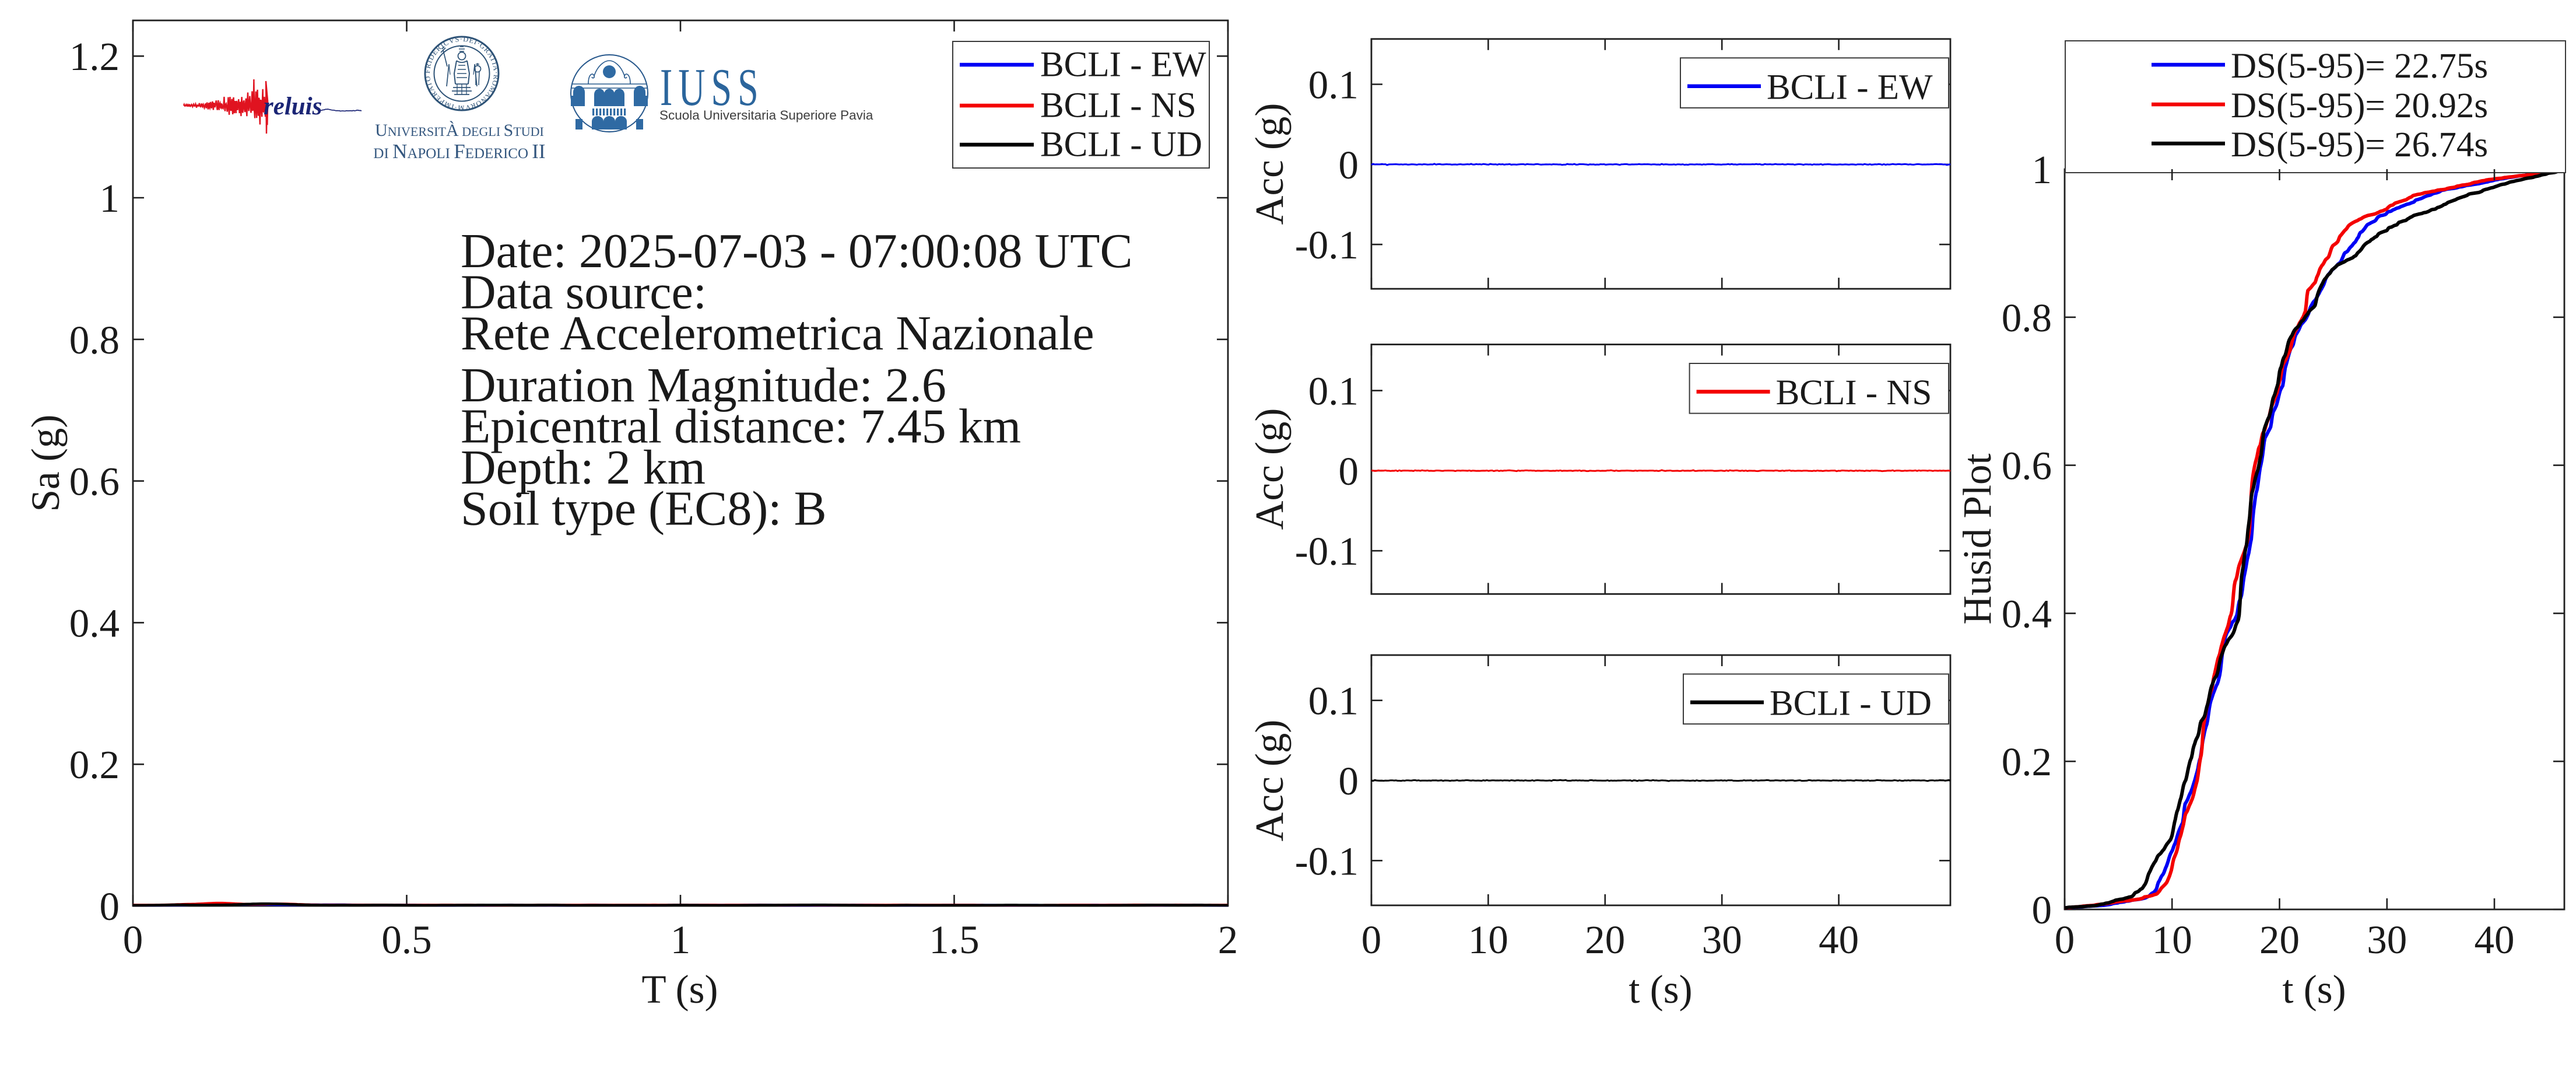 The width and height of the screenshot is (2576, 1085). I want to click on svg-text: 0.5, so click(406, 940).